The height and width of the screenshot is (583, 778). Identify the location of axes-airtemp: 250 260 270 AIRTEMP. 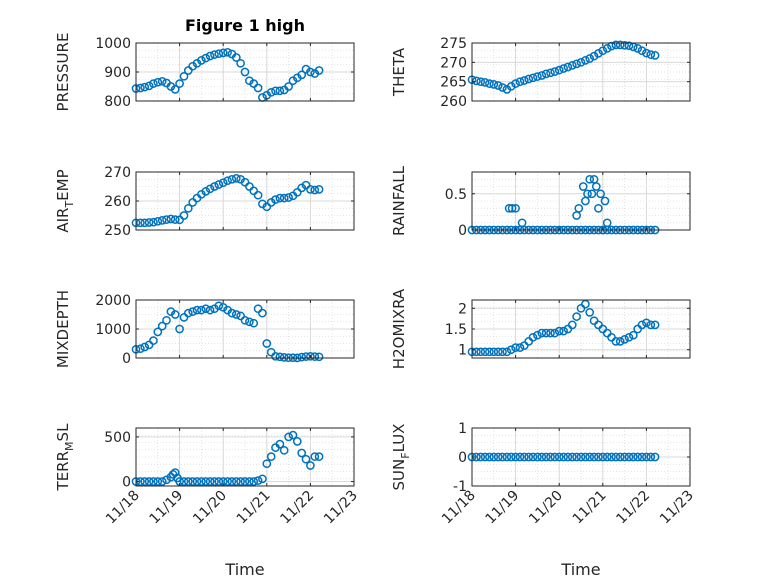
(204, 202).